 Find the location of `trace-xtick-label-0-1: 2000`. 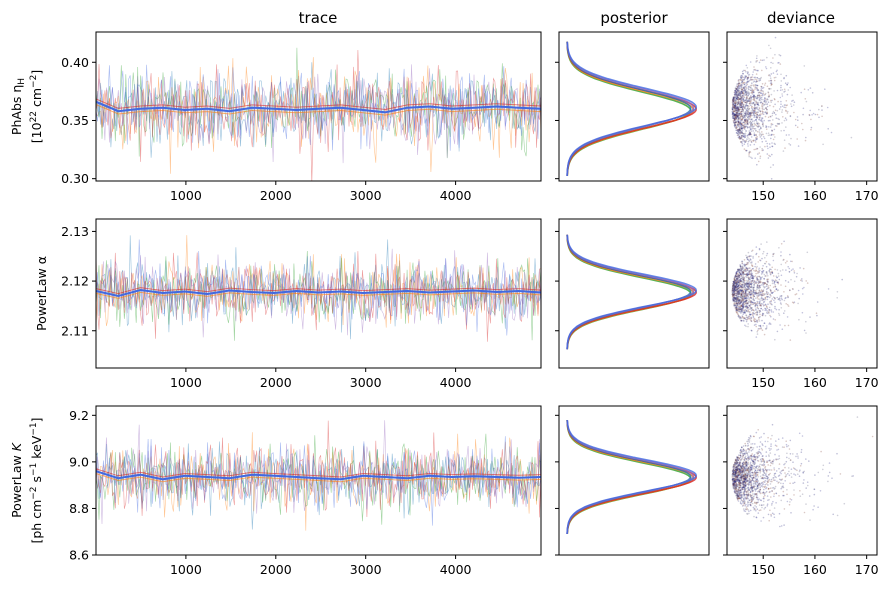

trace-xtick-label-0-1: 2000 is located at coordinates (276, 195).